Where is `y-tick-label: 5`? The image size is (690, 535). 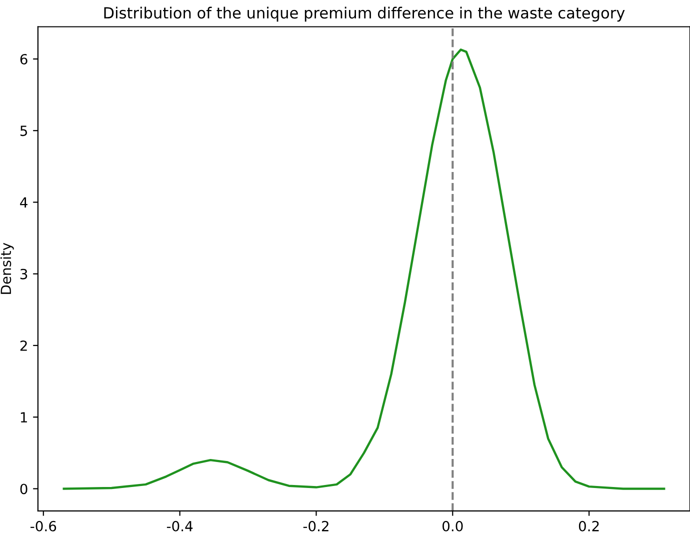
y-tick-label: 5 is located at coordinates (24, 131).